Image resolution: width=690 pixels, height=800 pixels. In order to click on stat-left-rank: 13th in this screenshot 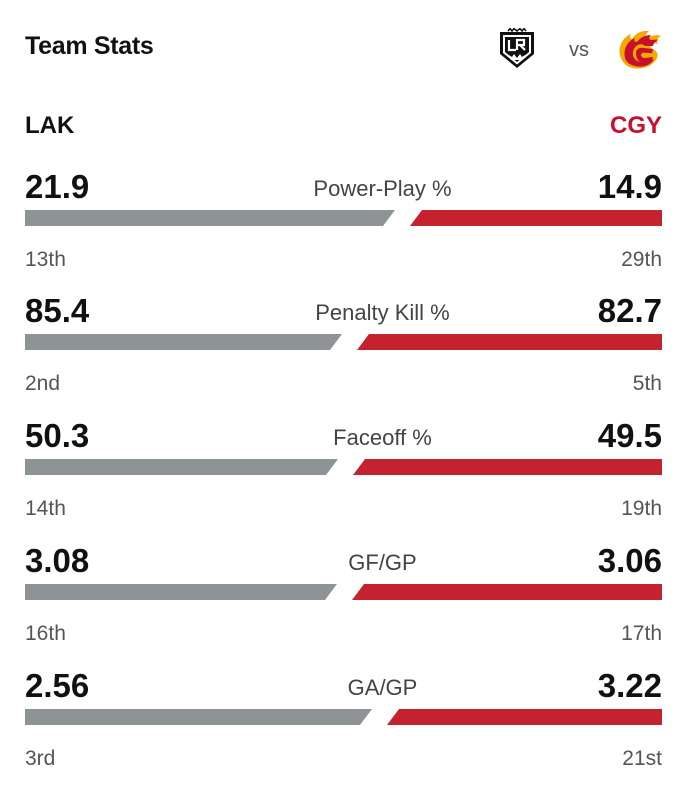, I will do `click(45, 259)`.